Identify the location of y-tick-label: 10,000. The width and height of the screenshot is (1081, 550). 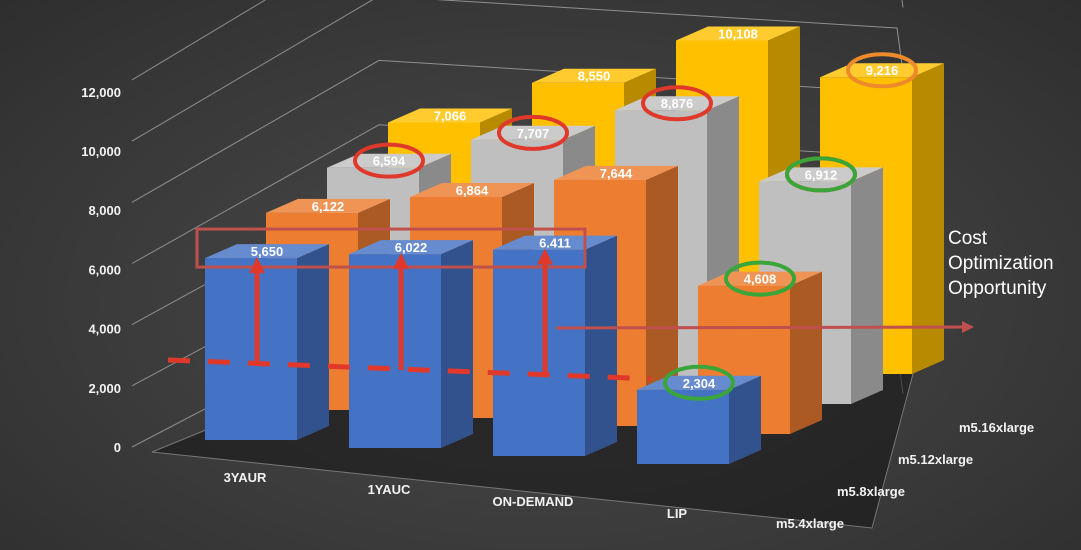
(101, 151).